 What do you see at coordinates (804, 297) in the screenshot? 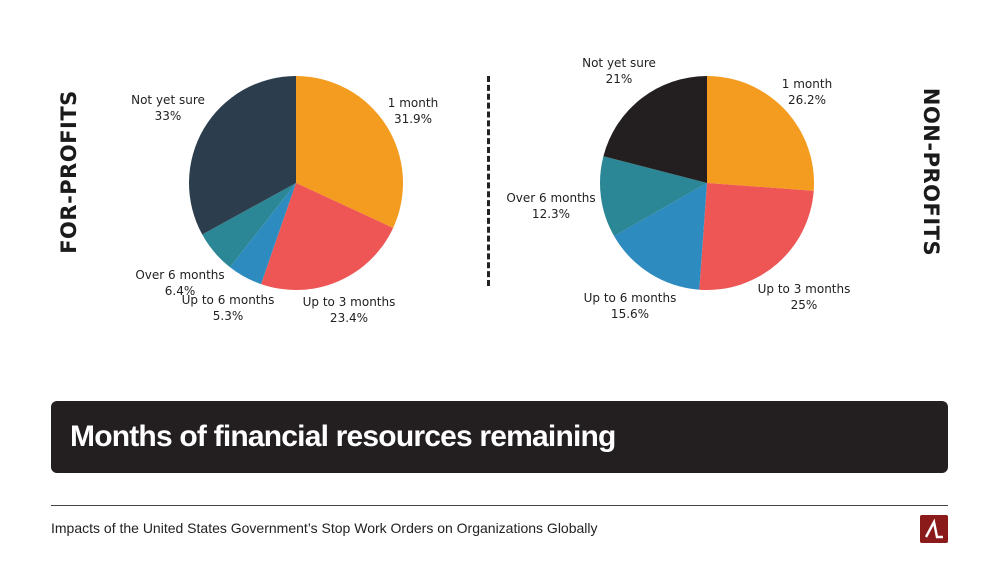
I see `slice-label: Up to 3 months 25%` at bounding box center [804, 297].